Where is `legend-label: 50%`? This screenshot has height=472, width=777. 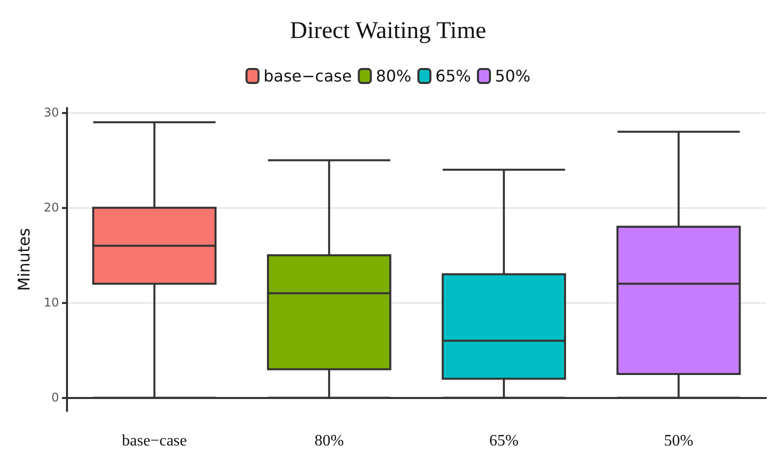 legend-label: 50% is located at coordinates (512, 76).